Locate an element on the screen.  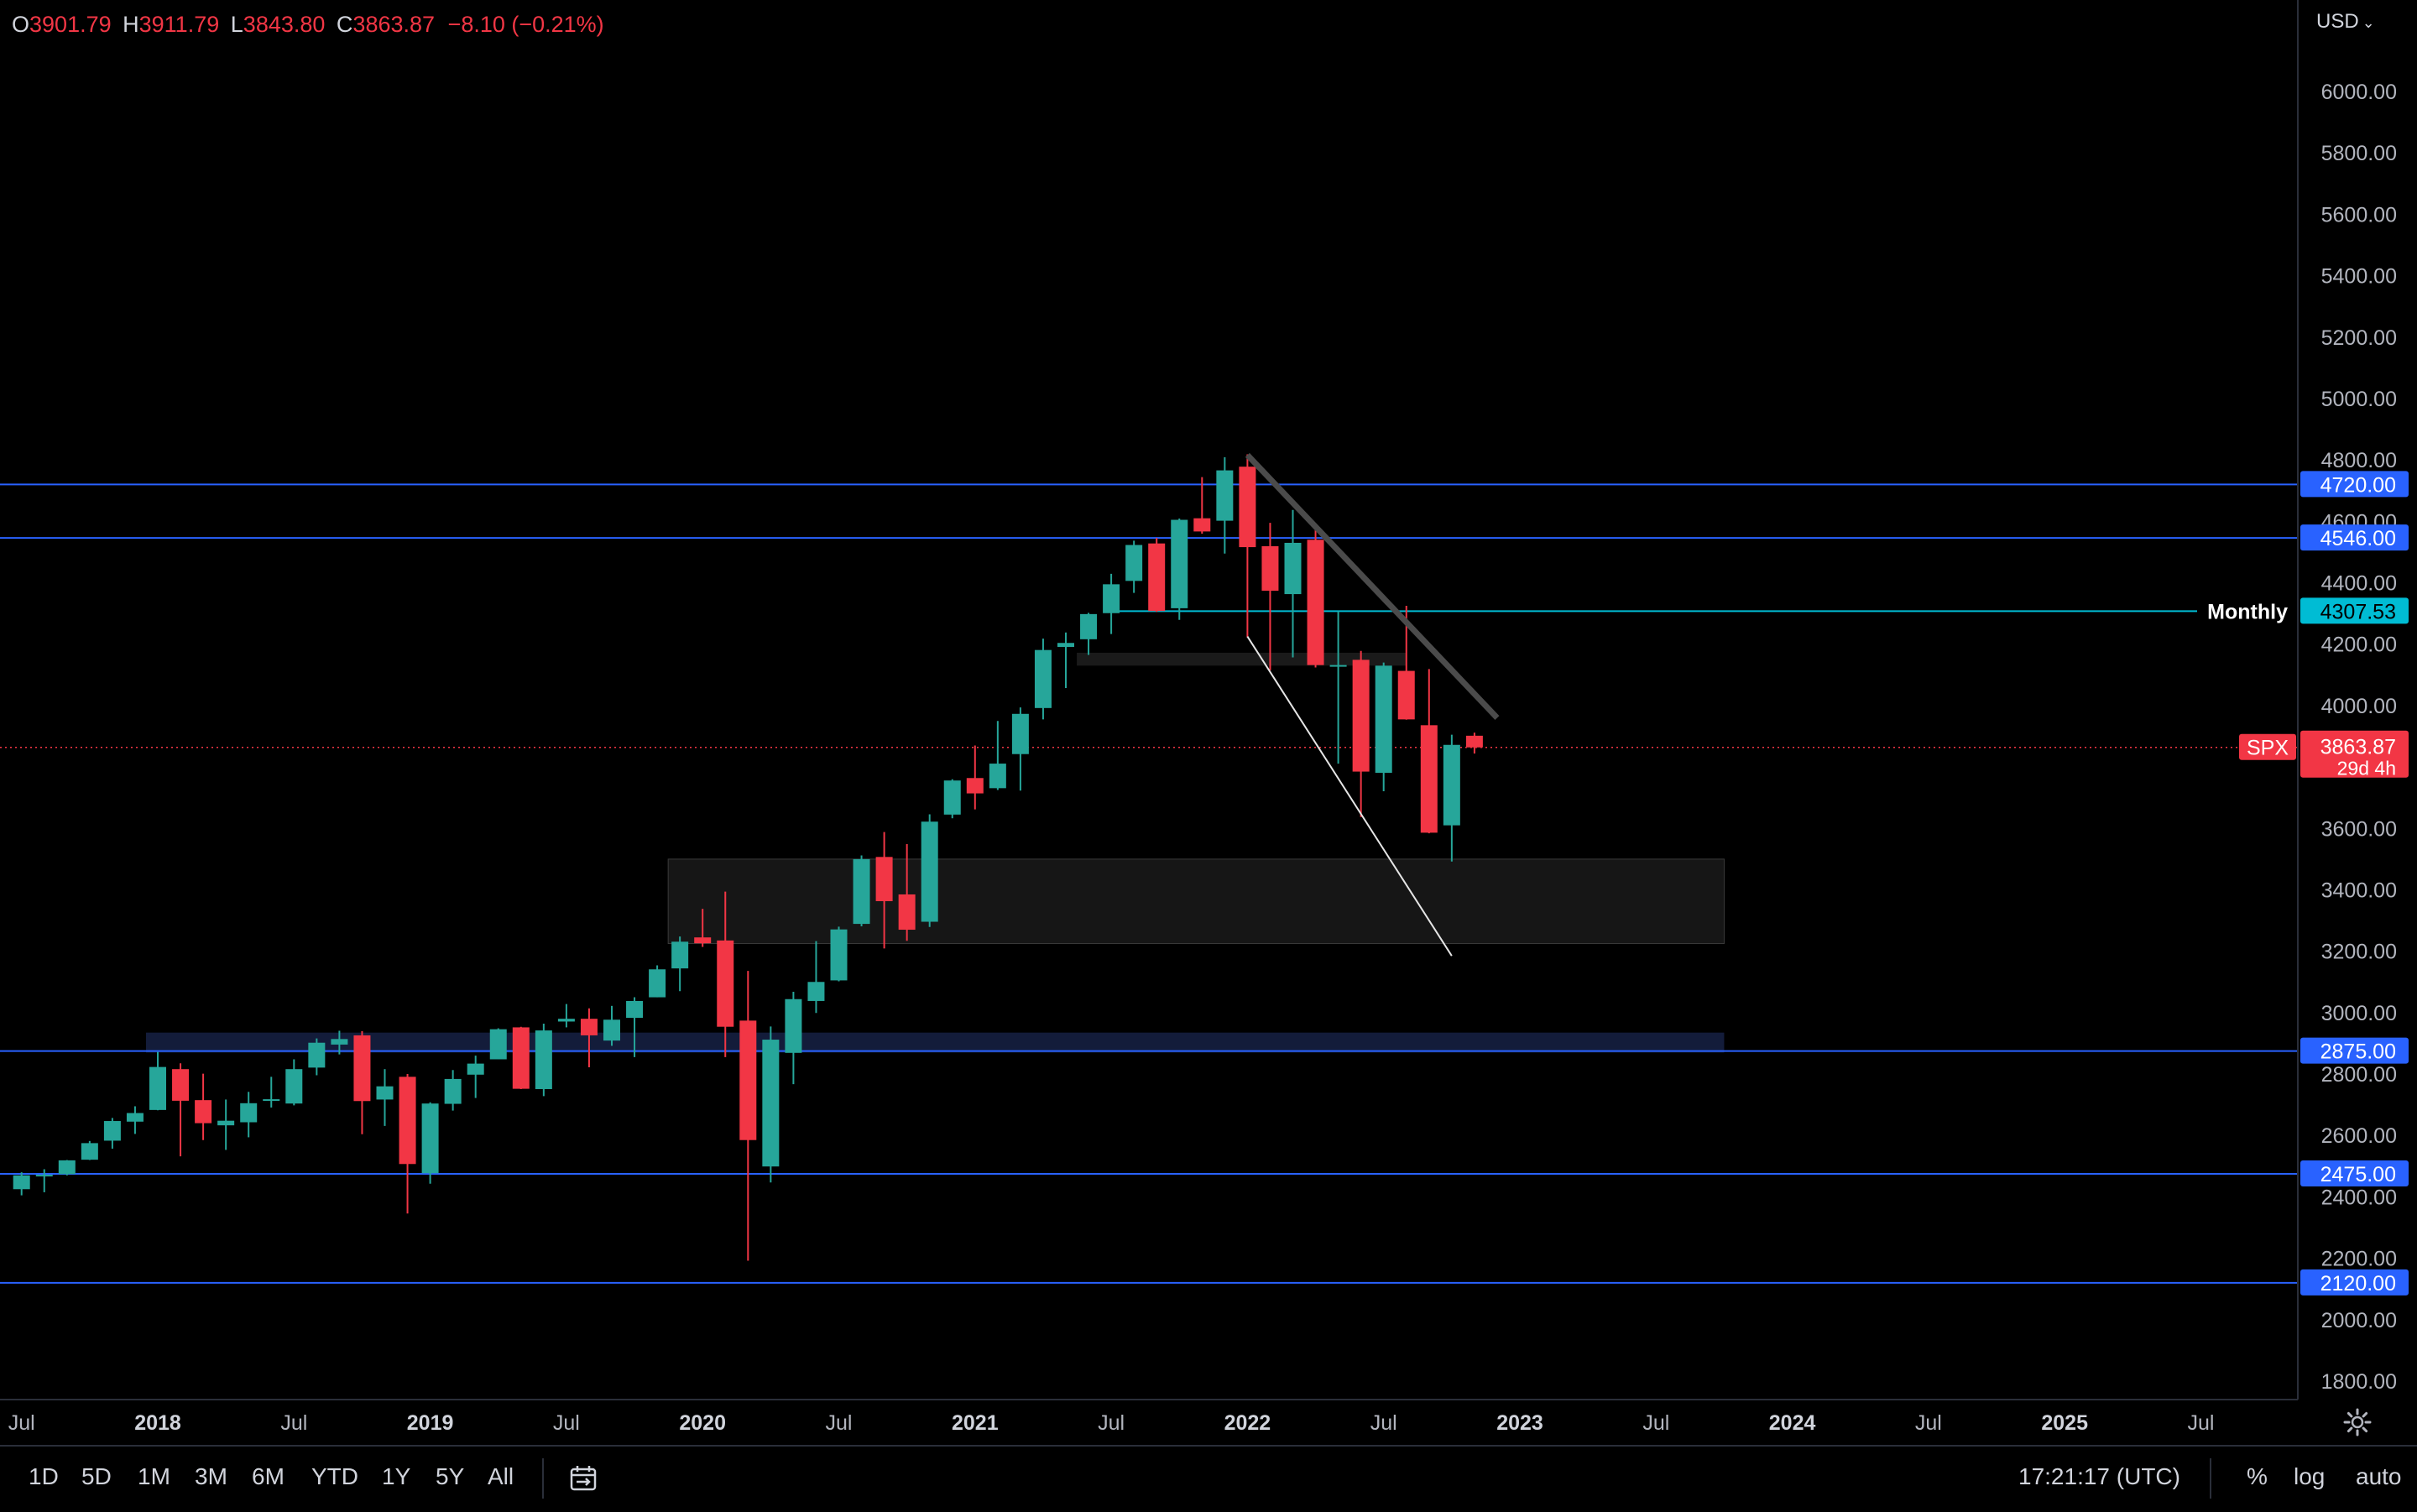
auto-scale-button: auto is located at coordinates (2379, 1476).